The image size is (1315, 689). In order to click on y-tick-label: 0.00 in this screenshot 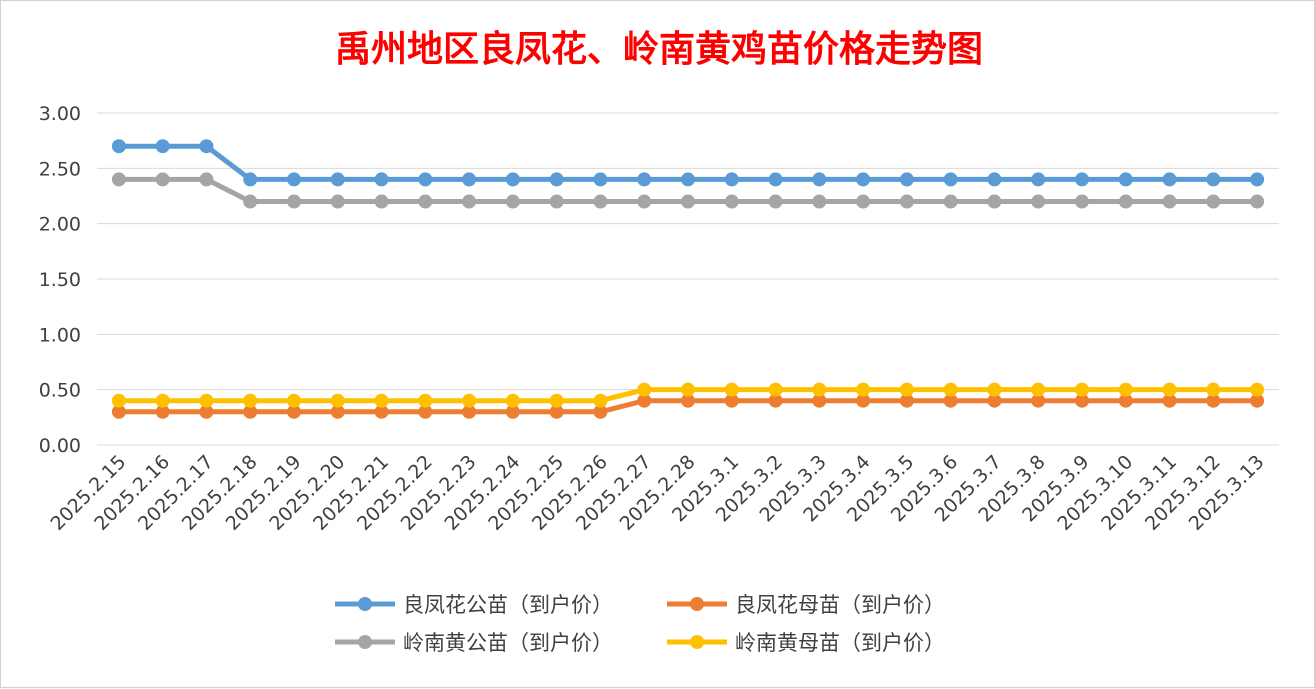, I will do `click(60, 446)`.